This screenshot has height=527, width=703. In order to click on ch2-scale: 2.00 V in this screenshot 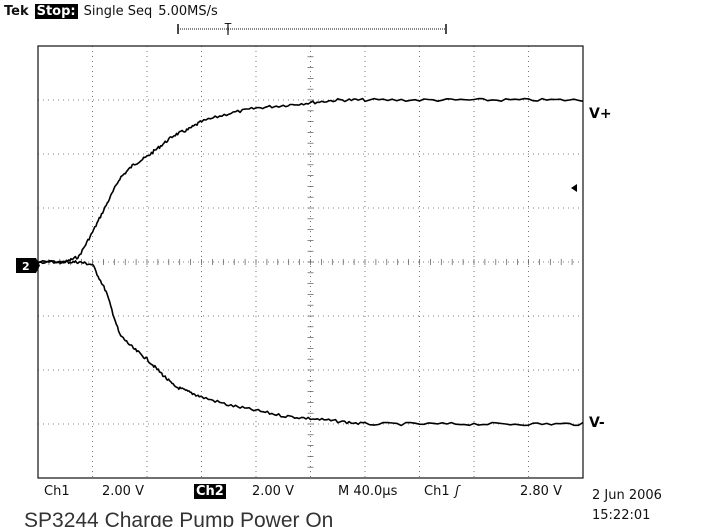, I will do `click(273, 491)`.